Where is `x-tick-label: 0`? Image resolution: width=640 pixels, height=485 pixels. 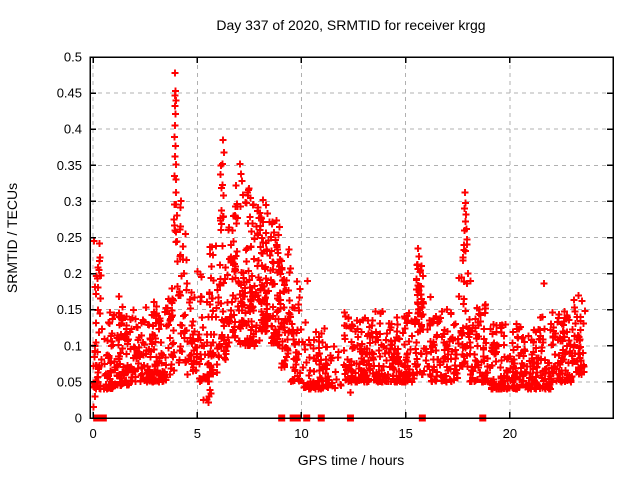
x-tick-label: 0 is located at coordinates (93, 433).